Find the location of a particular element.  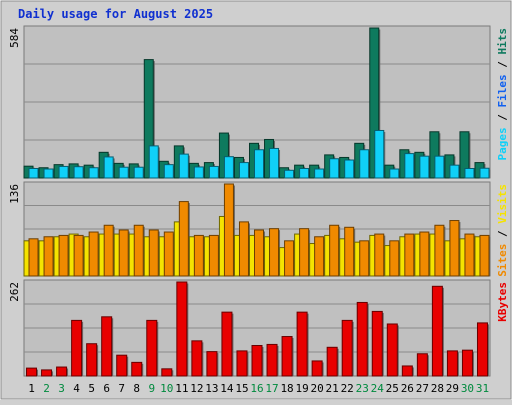

x-tick-label: 3 is located at coordinates (61, 388).